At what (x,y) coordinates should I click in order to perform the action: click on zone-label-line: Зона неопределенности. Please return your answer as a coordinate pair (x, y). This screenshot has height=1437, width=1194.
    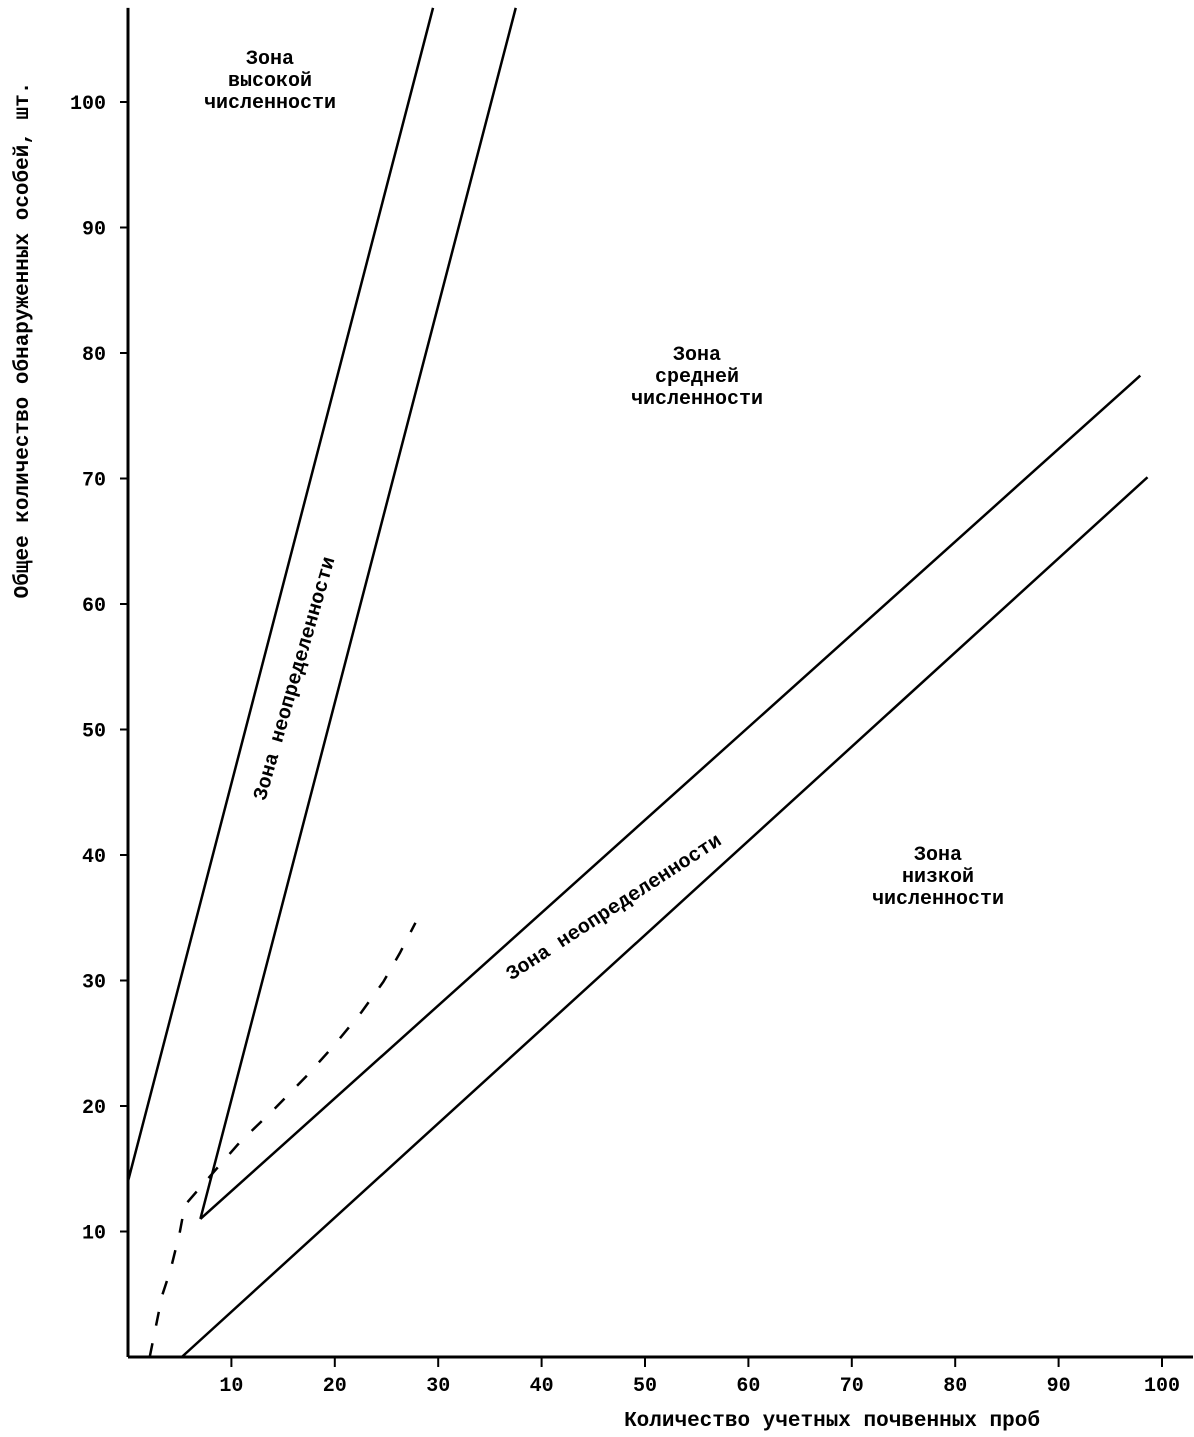
    Looking at the image, I should click on (296, 678).